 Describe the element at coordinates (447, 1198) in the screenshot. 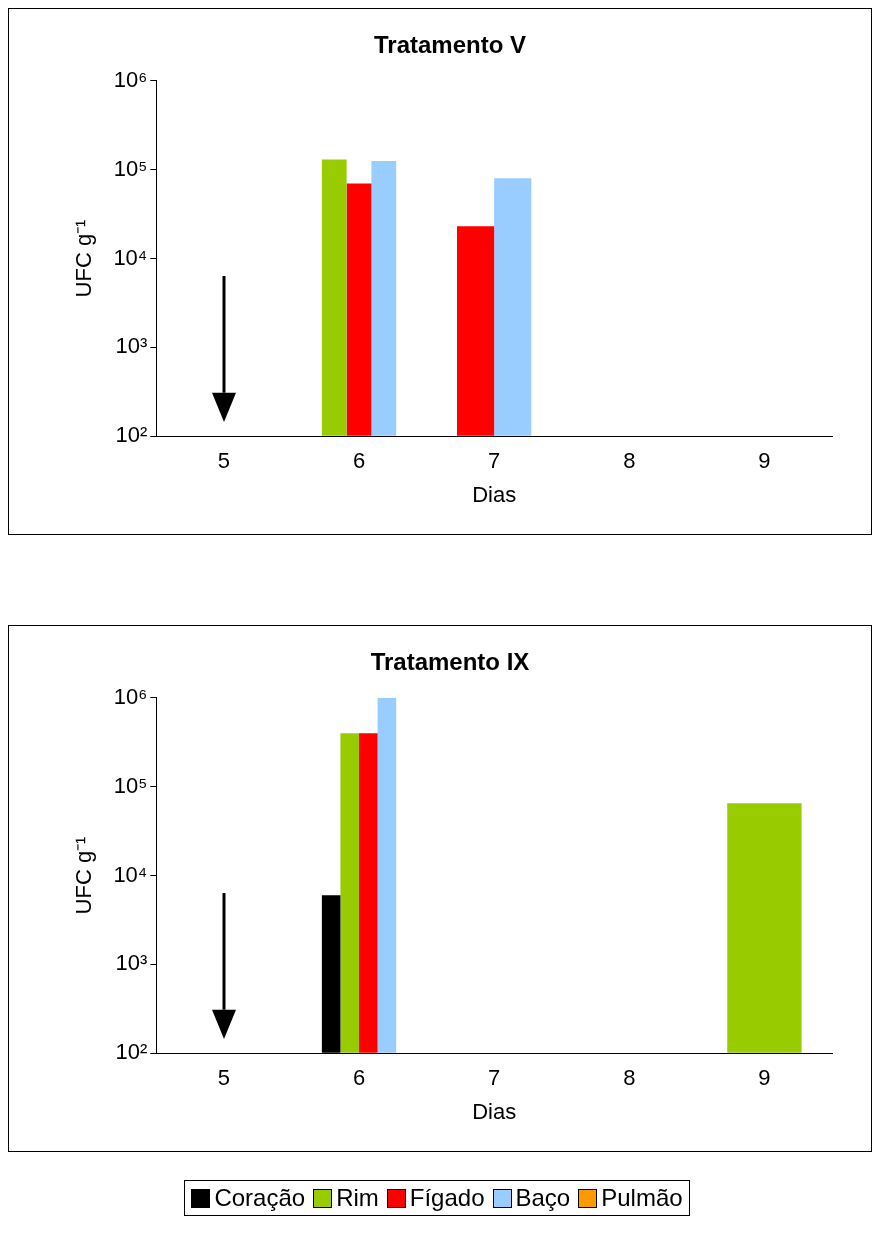

I see `legend-label: Fígado` at that location.